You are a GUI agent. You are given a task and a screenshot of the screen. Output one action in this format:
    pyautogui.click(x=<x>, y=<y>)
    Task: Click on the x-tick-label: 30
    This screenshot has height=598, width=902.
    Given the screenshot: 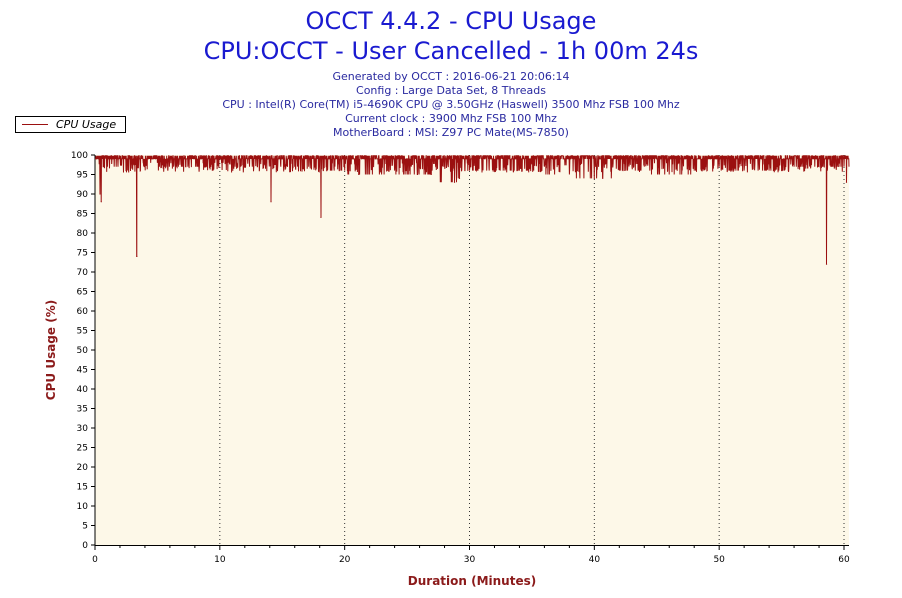 What is the action you would take?
    pyautogui.click(x=470, y=560)
    